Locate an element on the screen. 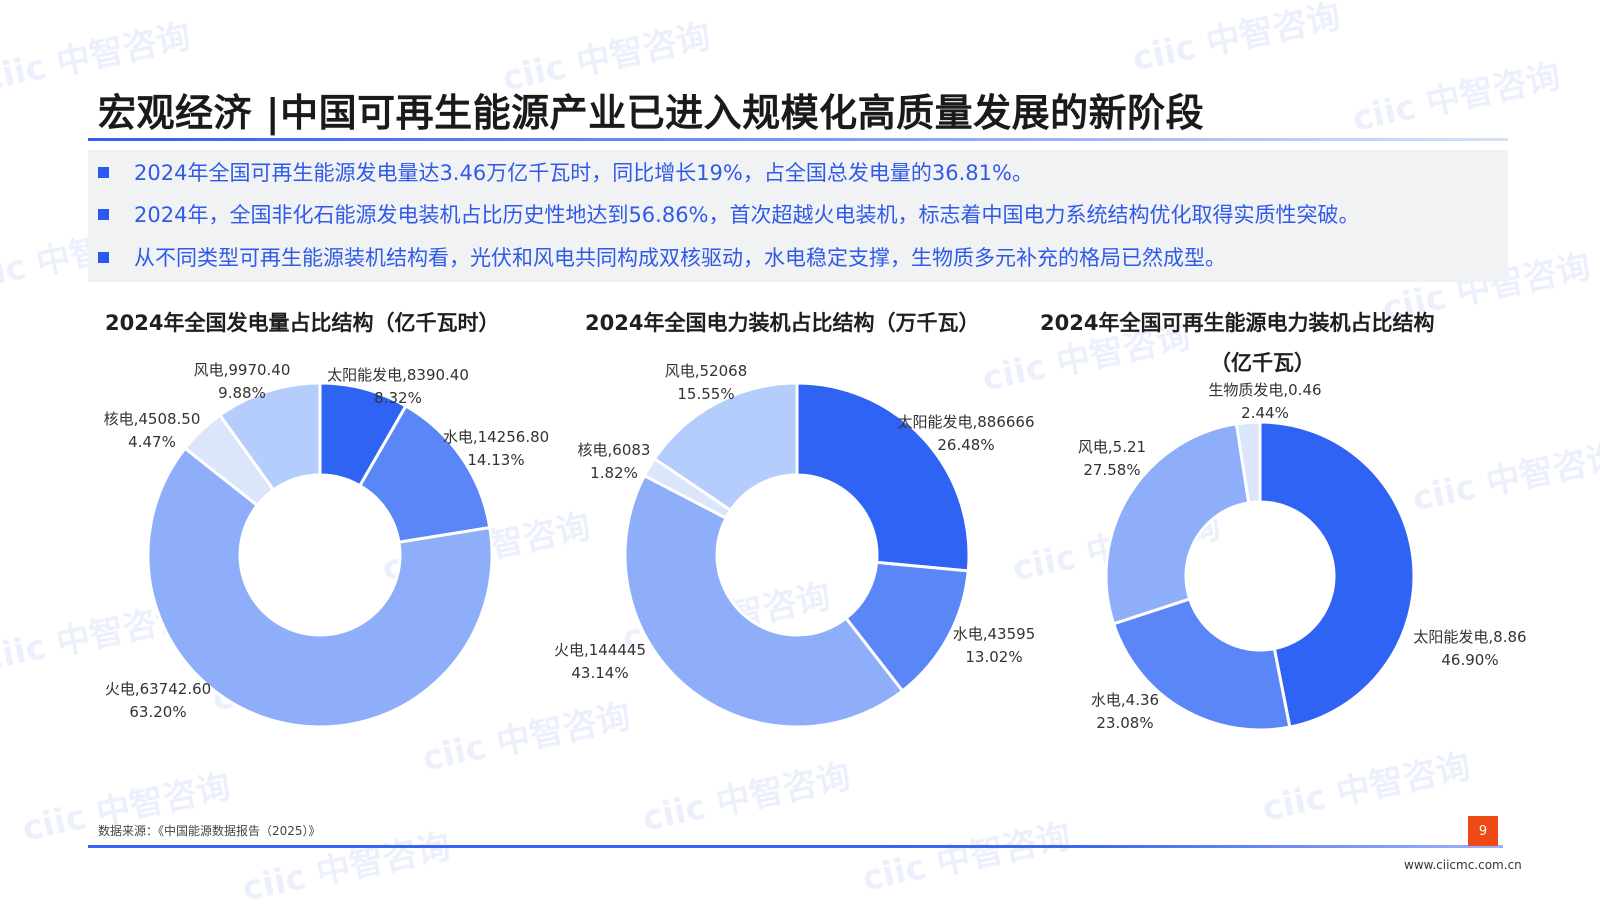 The width and height of the screenshot is (1600, 910). chart-1-slice-3-percent: 63.20% is located at coordinates (157, 712).